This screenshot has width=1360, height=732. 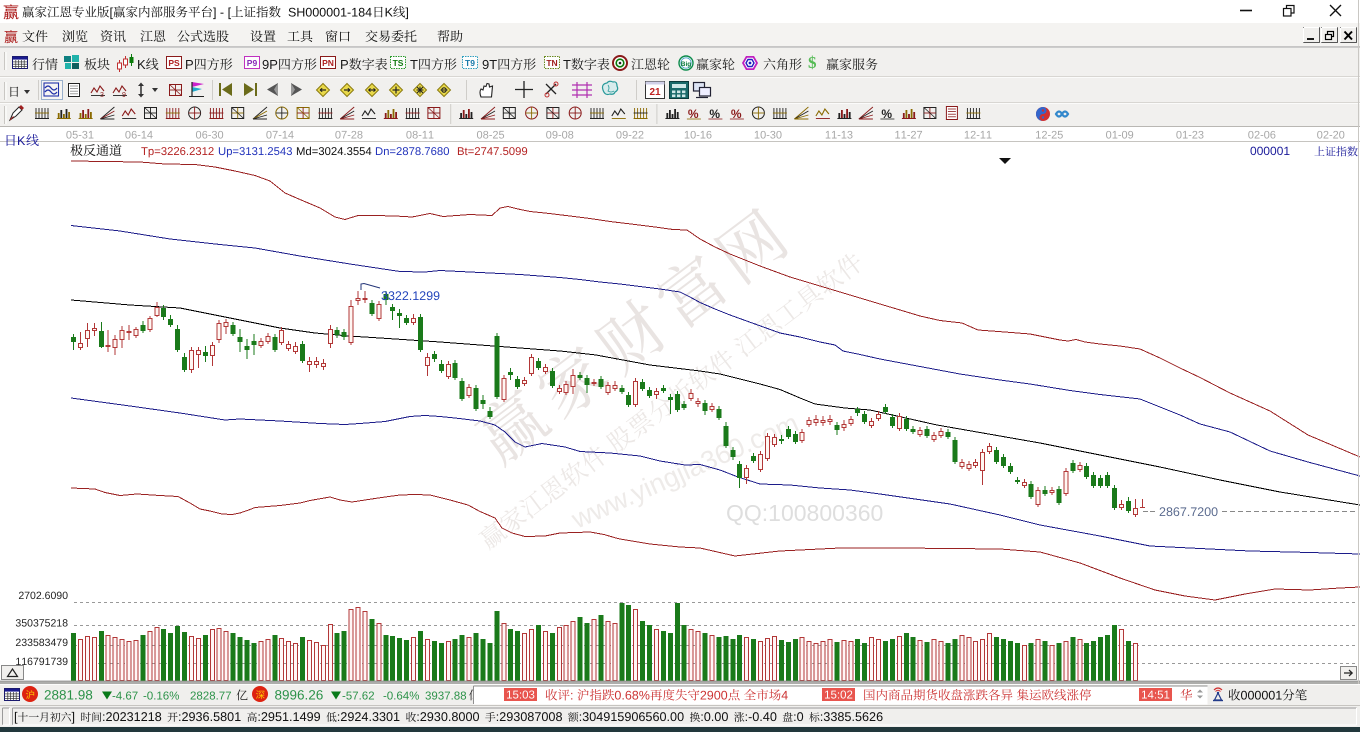 What do you see at coordinates (398, 63) in the screenshot?
I see `svg-text: TS` at bounding box center [398, 63].